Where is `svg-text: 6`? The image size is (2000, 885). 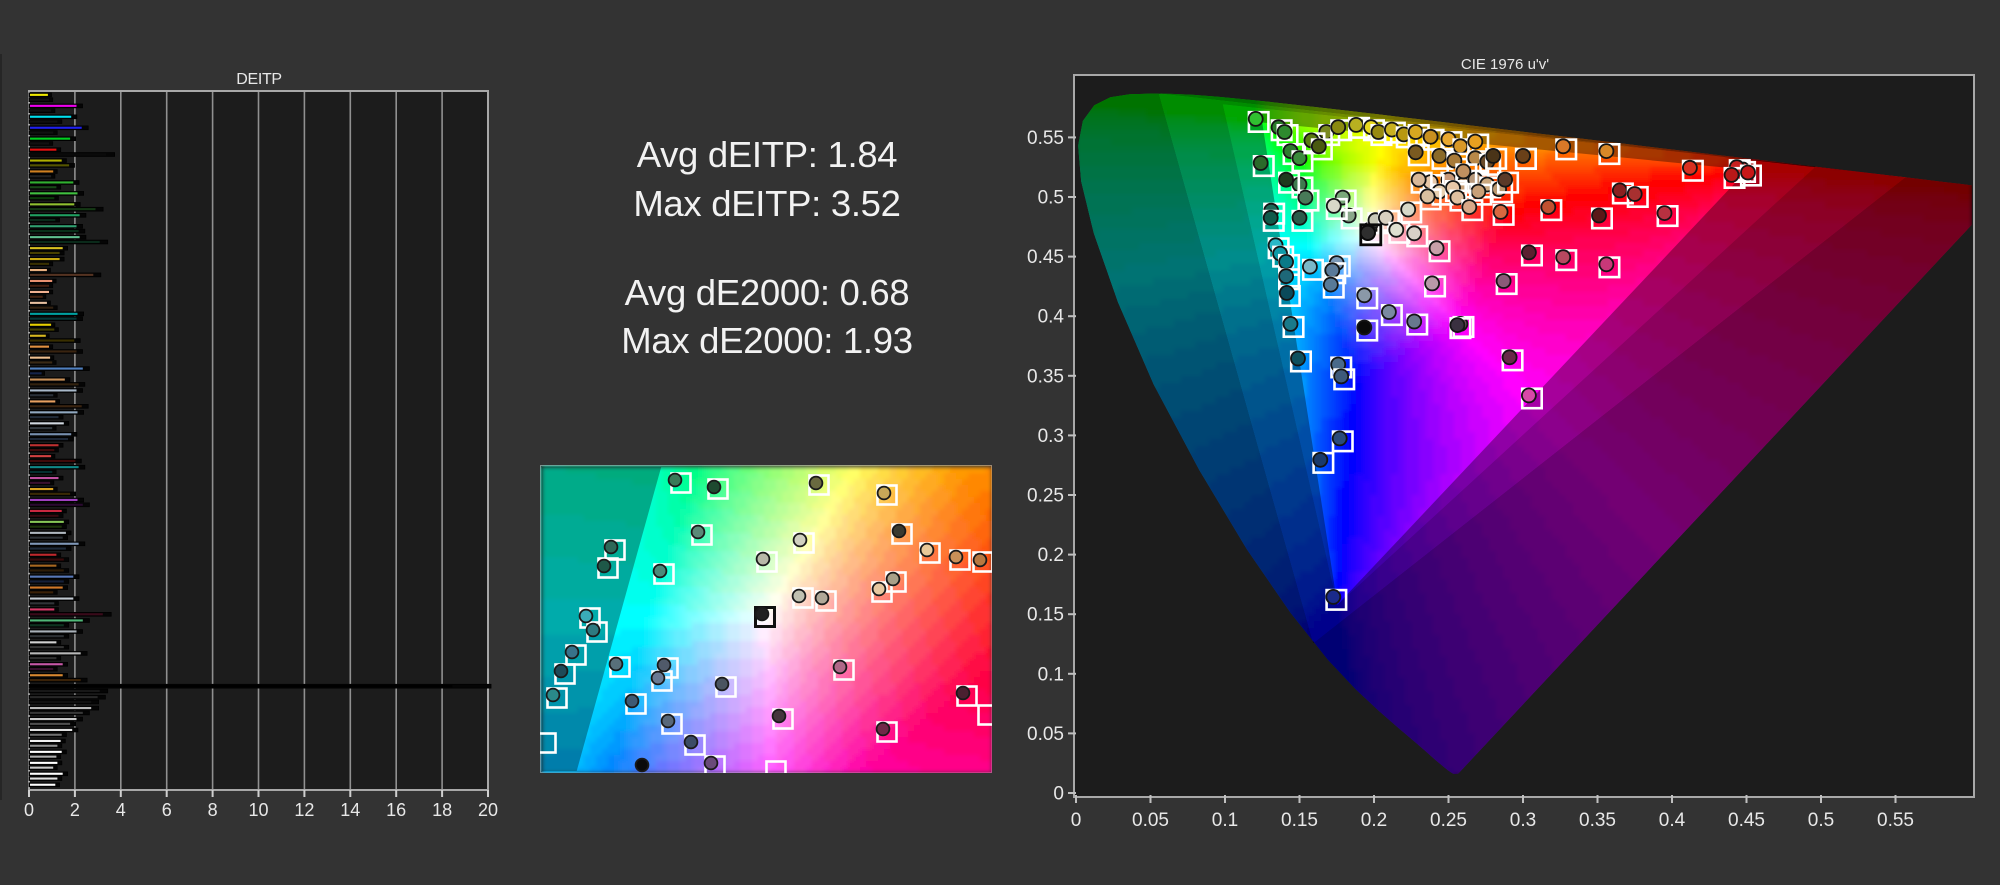
svg-text: 6 is located at coordinates (167, 810).